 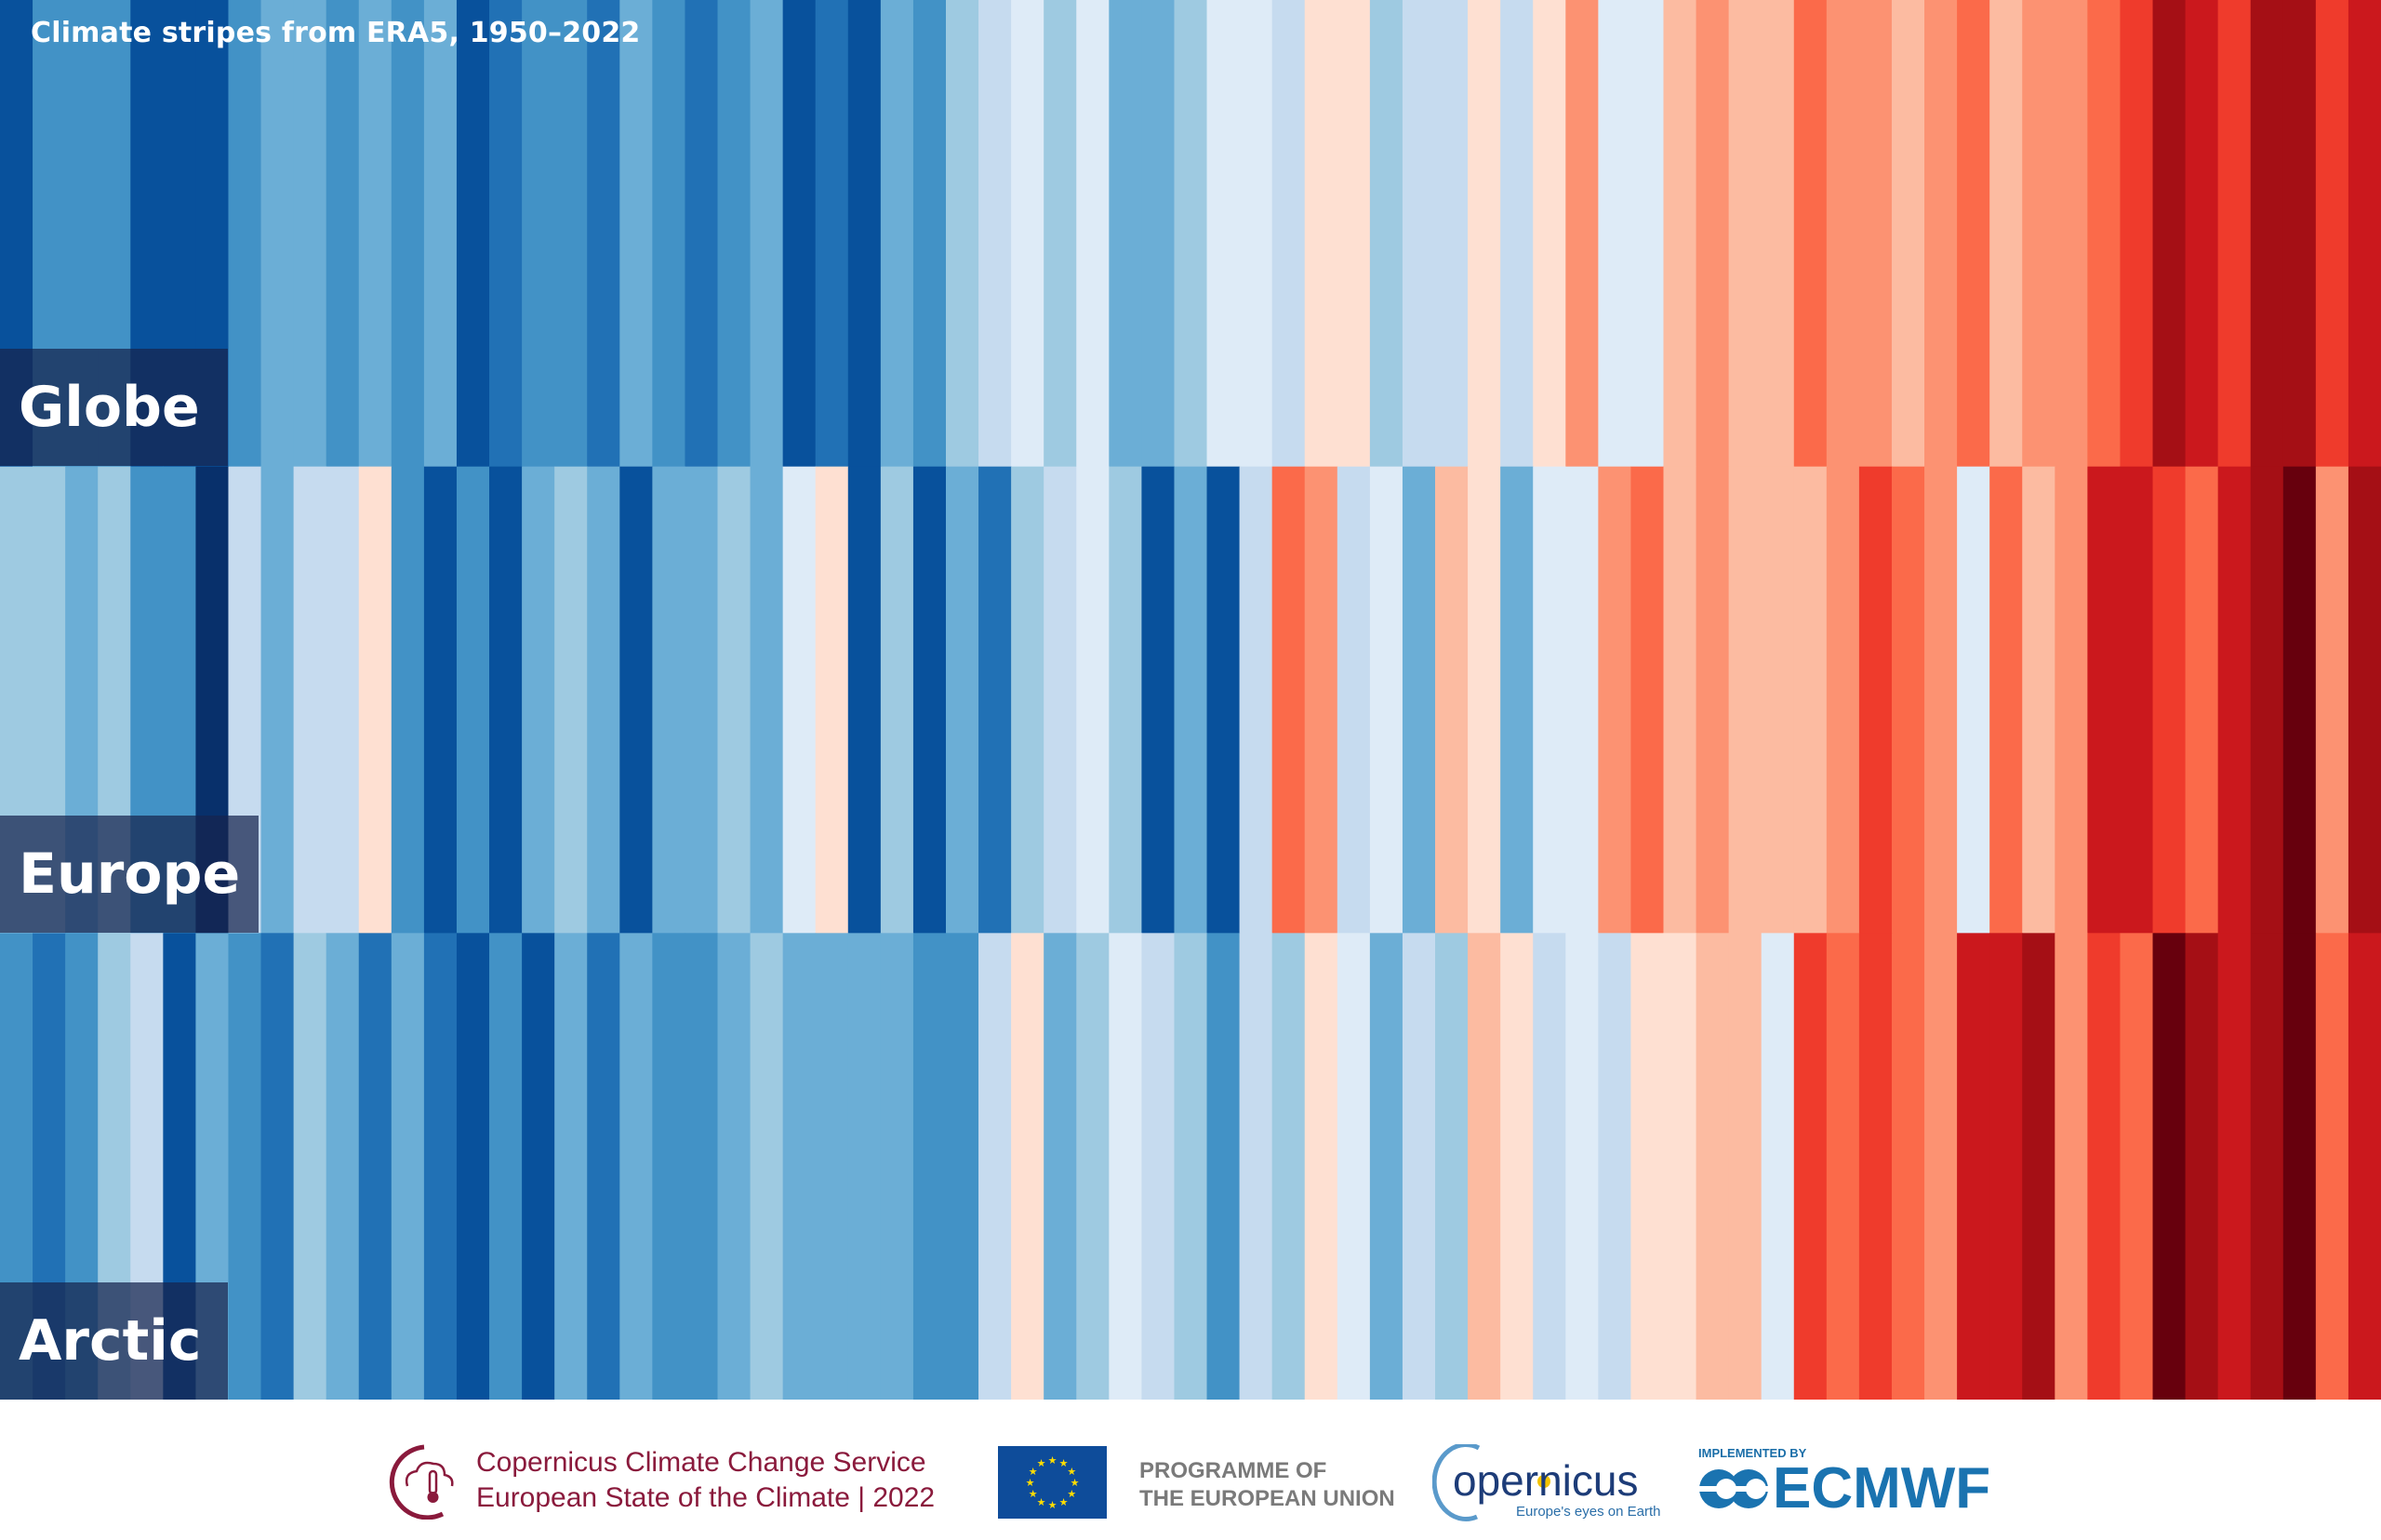 I want to click on stripe-arctic-2020, so click(x=2299, y=1166).